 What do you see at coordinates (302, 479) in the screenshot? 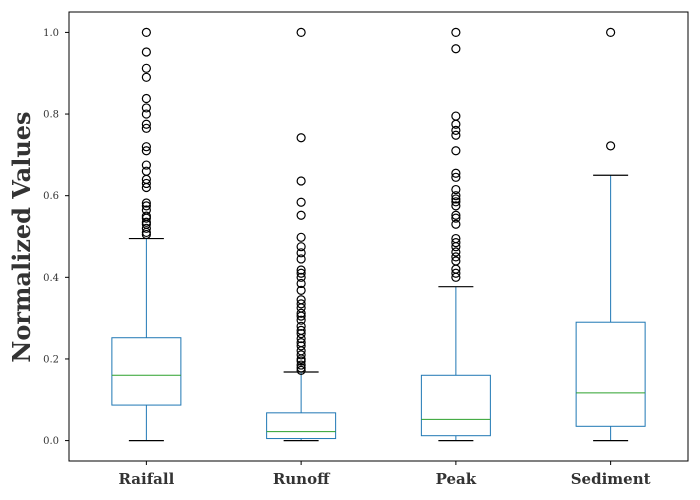
I see `x-tick-label: Runoff` at bounding box center [302, 479].